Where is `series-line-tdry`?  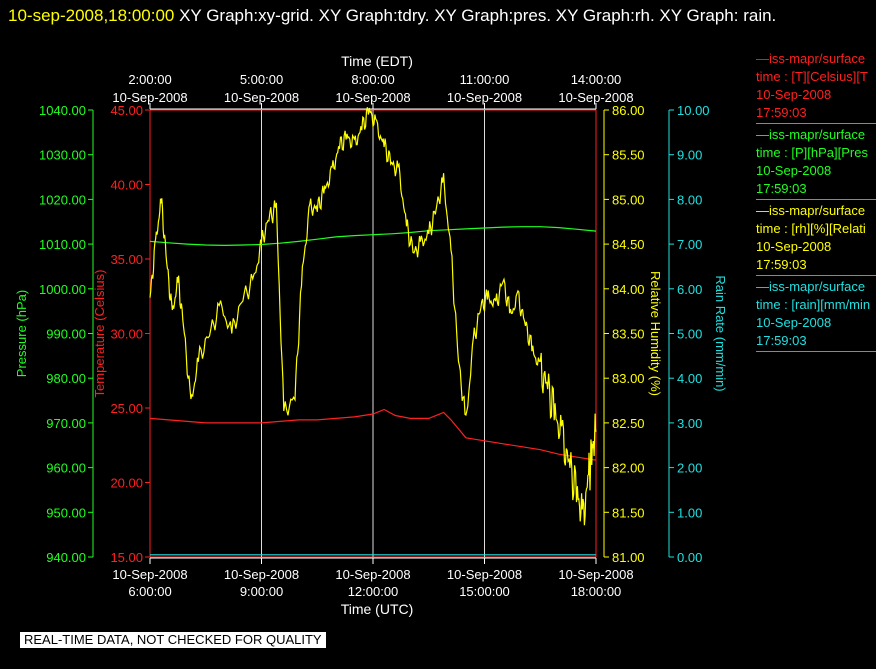 series-line-tdry is located at coordinates (373, 434).